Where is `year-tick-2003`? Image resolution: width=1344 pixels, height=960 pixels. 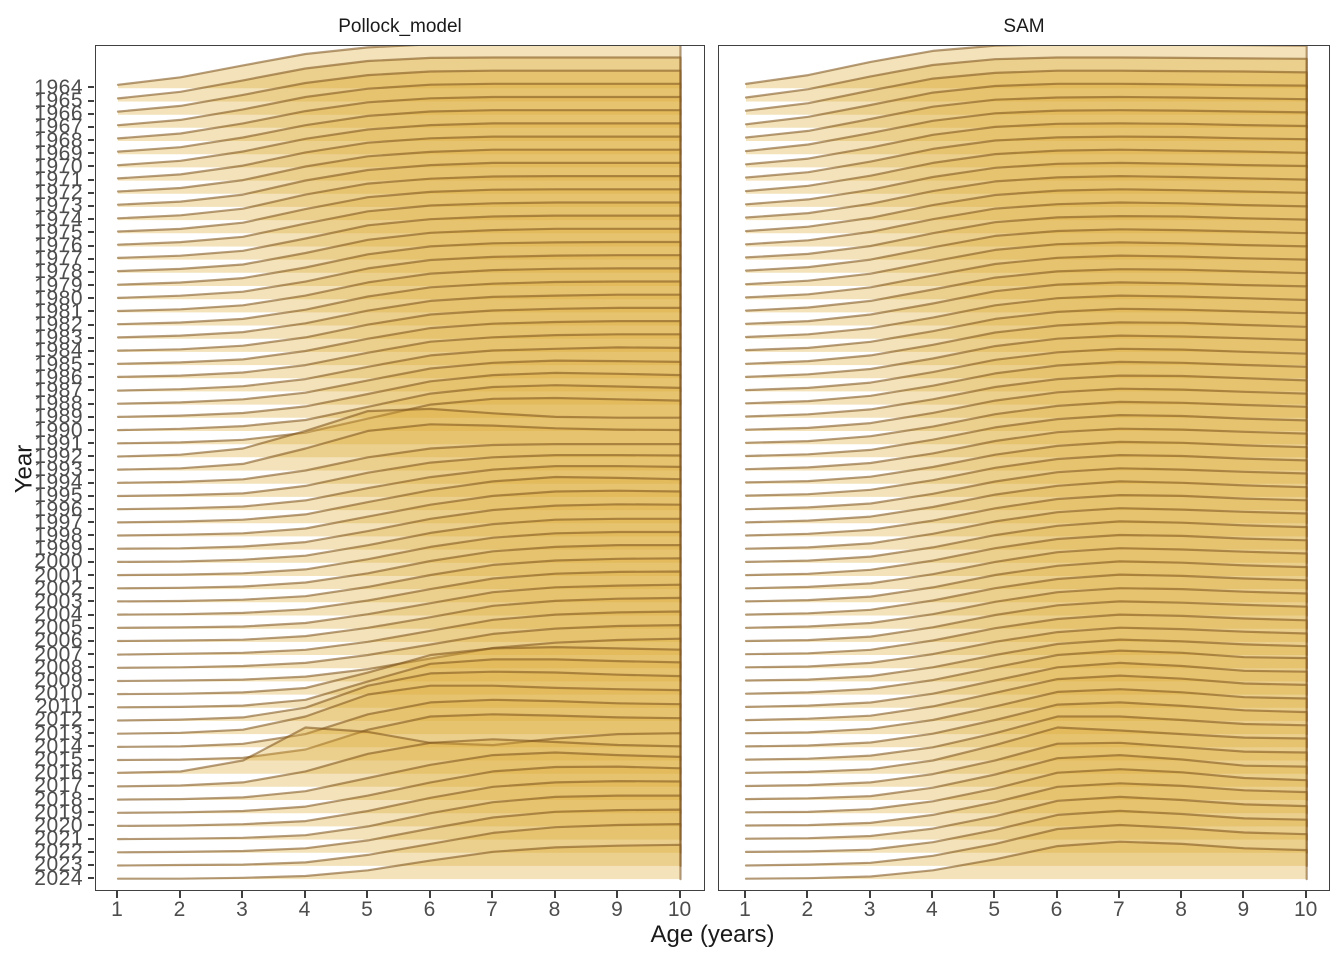 year-tick-2003 is located at coordinates (90, 601).